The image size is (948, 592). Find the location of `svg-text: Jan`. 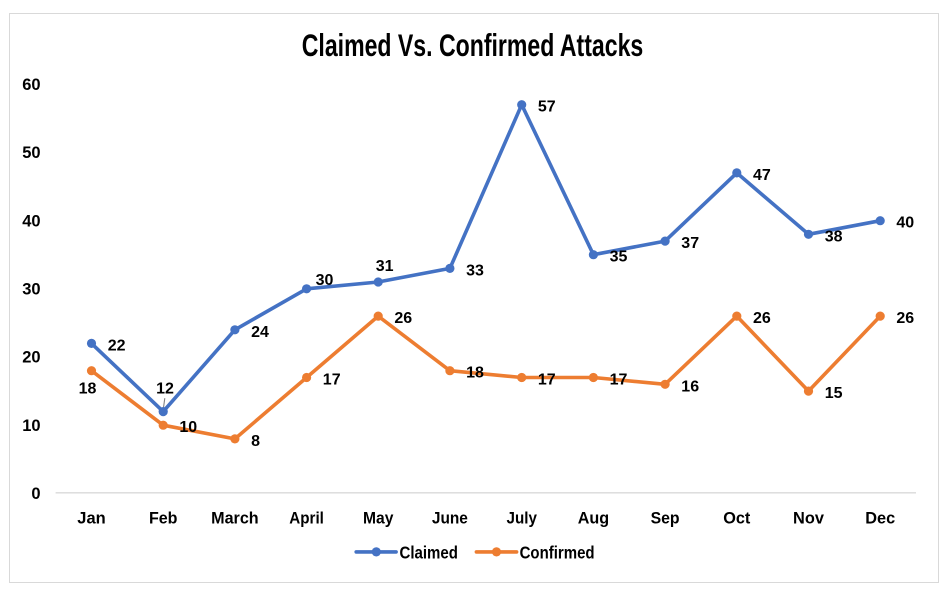

svg-text: Jan is located at coordinates (91, 518).